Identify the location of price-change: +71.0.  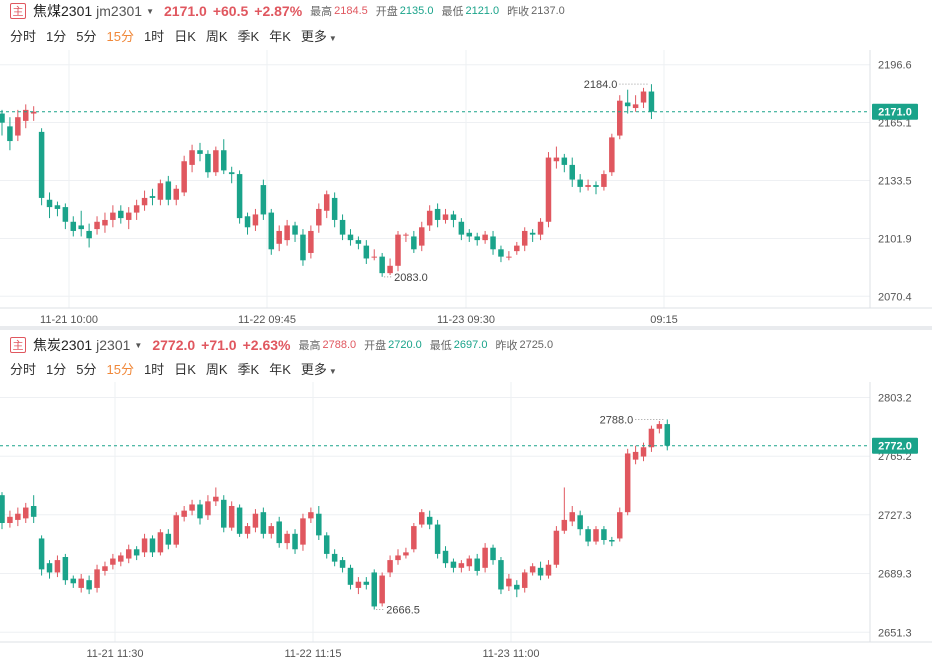
(219, 345).